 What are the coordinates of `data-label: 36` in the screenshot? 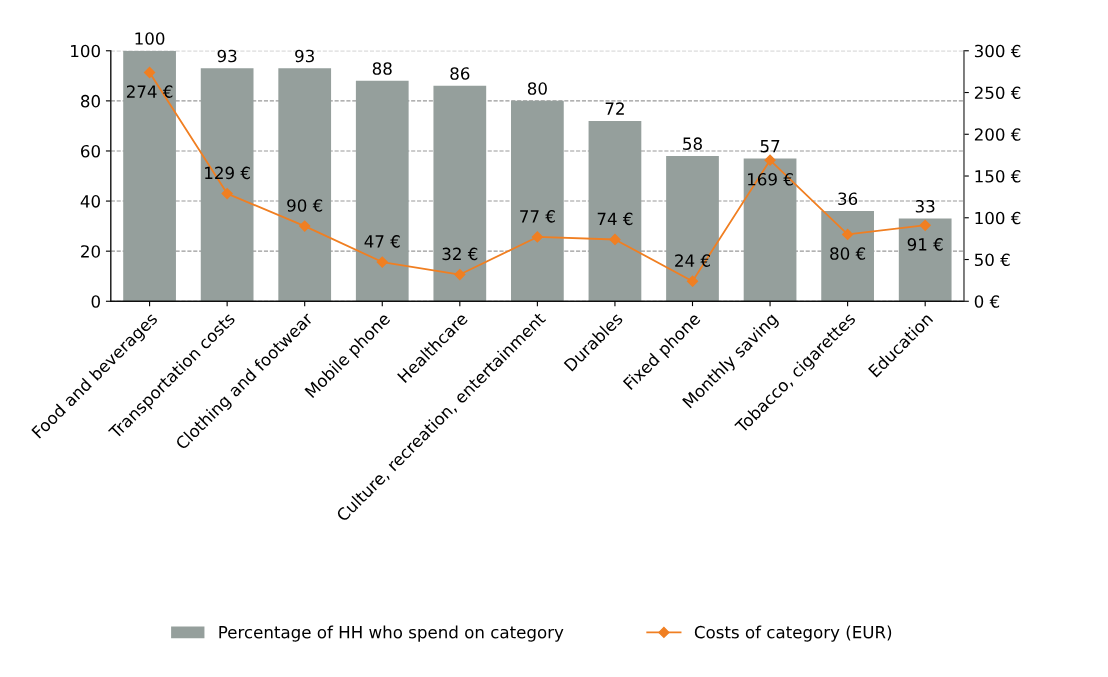 It's located at (848, 199).